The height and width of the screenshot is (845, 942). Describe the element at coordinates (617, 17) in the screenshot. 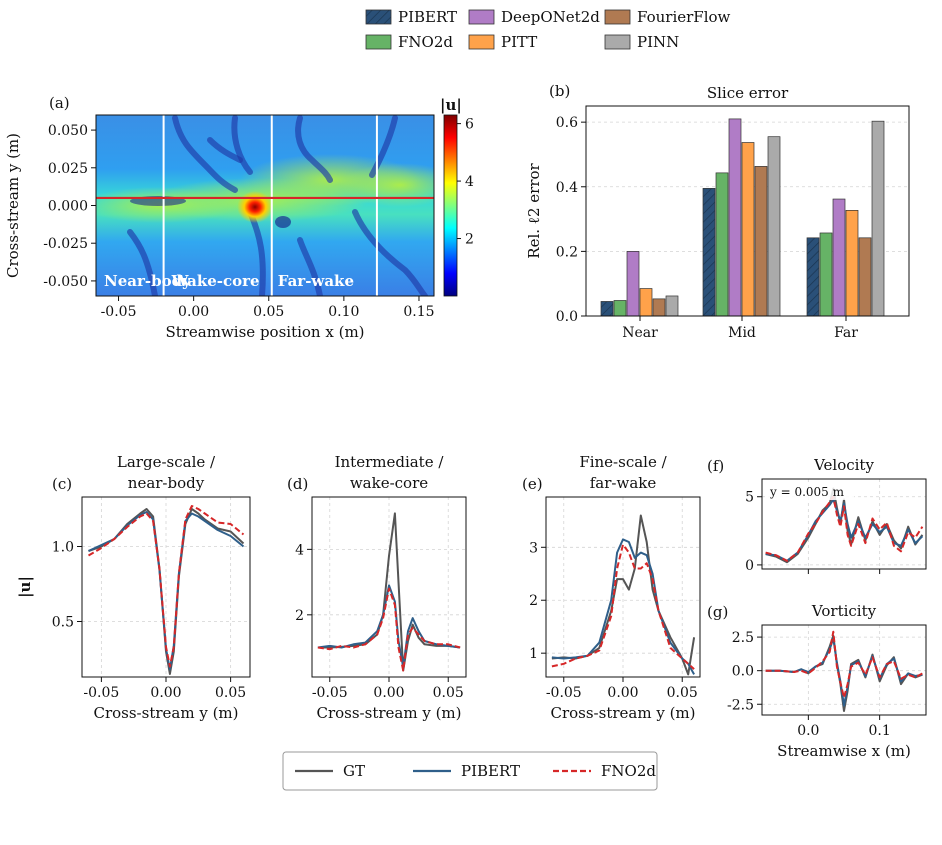

I see `legend-swatch-fourierflow` at that location.